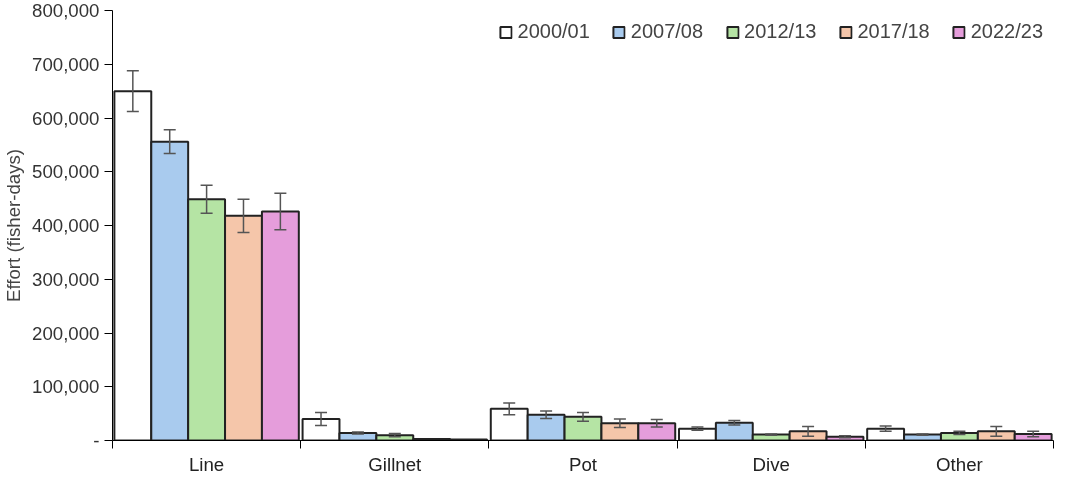  What do you see at coordinates (893, 31) in the screenshot?
I see `legend-label: 2017/18` at bounding box center [893, 31].